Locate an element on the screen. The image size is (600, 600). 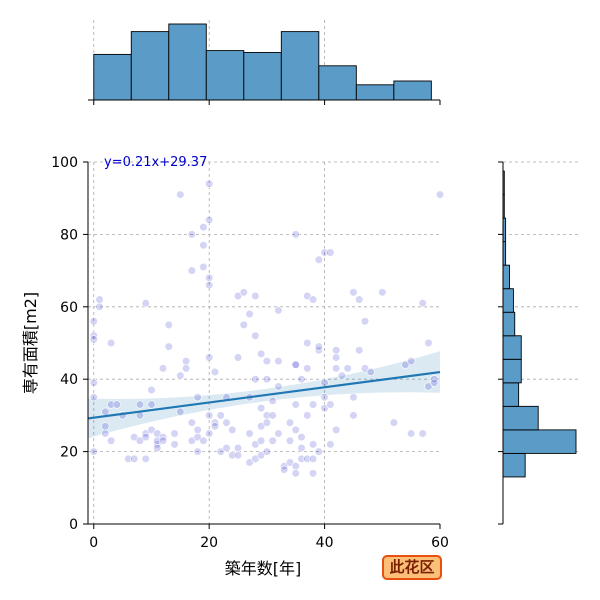
regression-equation-label: y=0.21x+29.37 is located at coordinates (155, 162).